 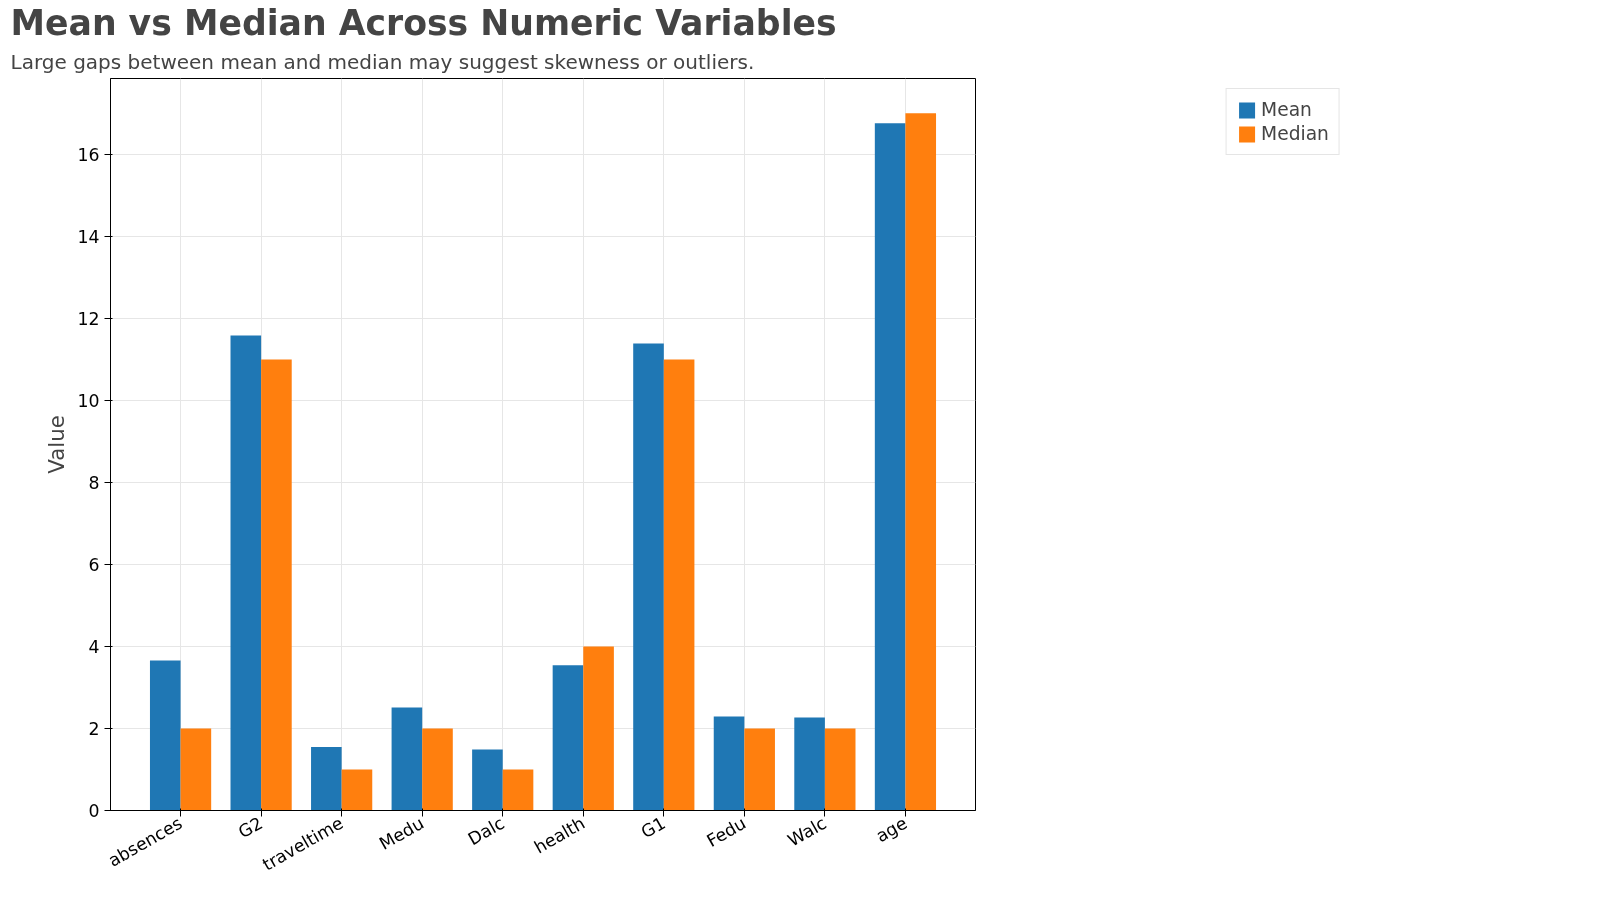 What do you see at coordinates (250, 827) in the screenshot?
I see `x-tick-label: G2` at bounding box center [250, 827].